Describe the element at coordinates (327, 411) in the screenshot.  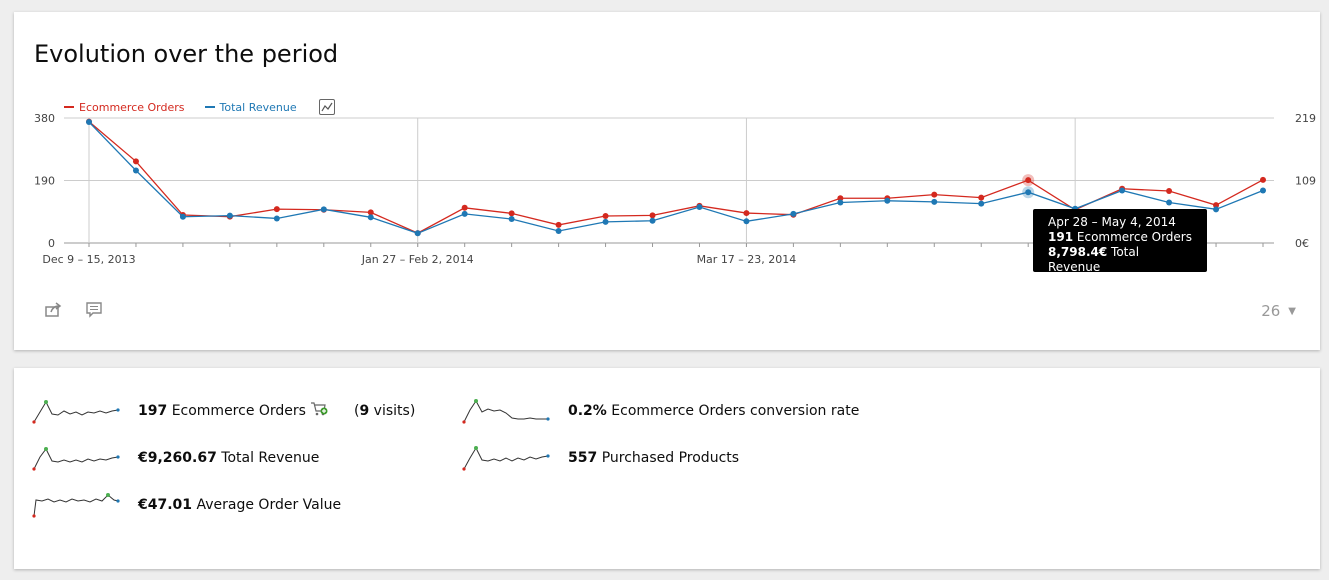
I see `cart-icon` at that location.